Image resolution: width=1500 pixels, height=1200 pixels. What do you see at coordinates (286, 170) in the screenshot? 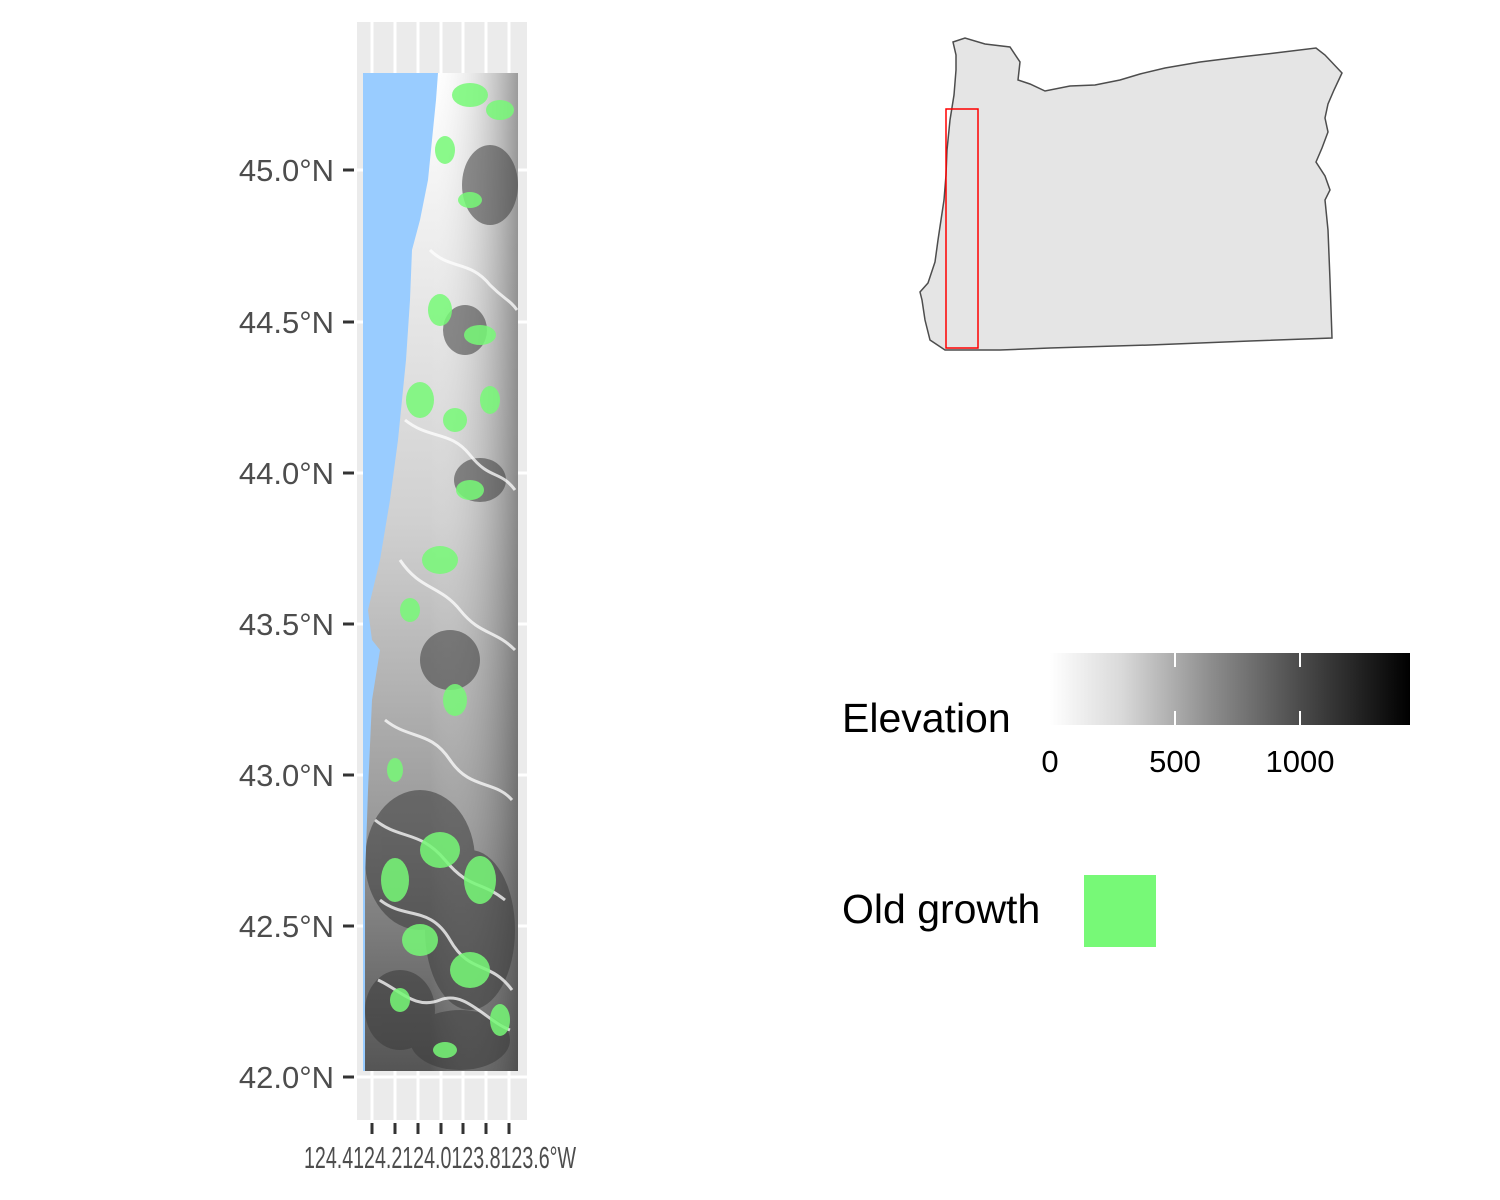
I see `y-tick-label: 45.0°N` at bounding box center [286, 170].